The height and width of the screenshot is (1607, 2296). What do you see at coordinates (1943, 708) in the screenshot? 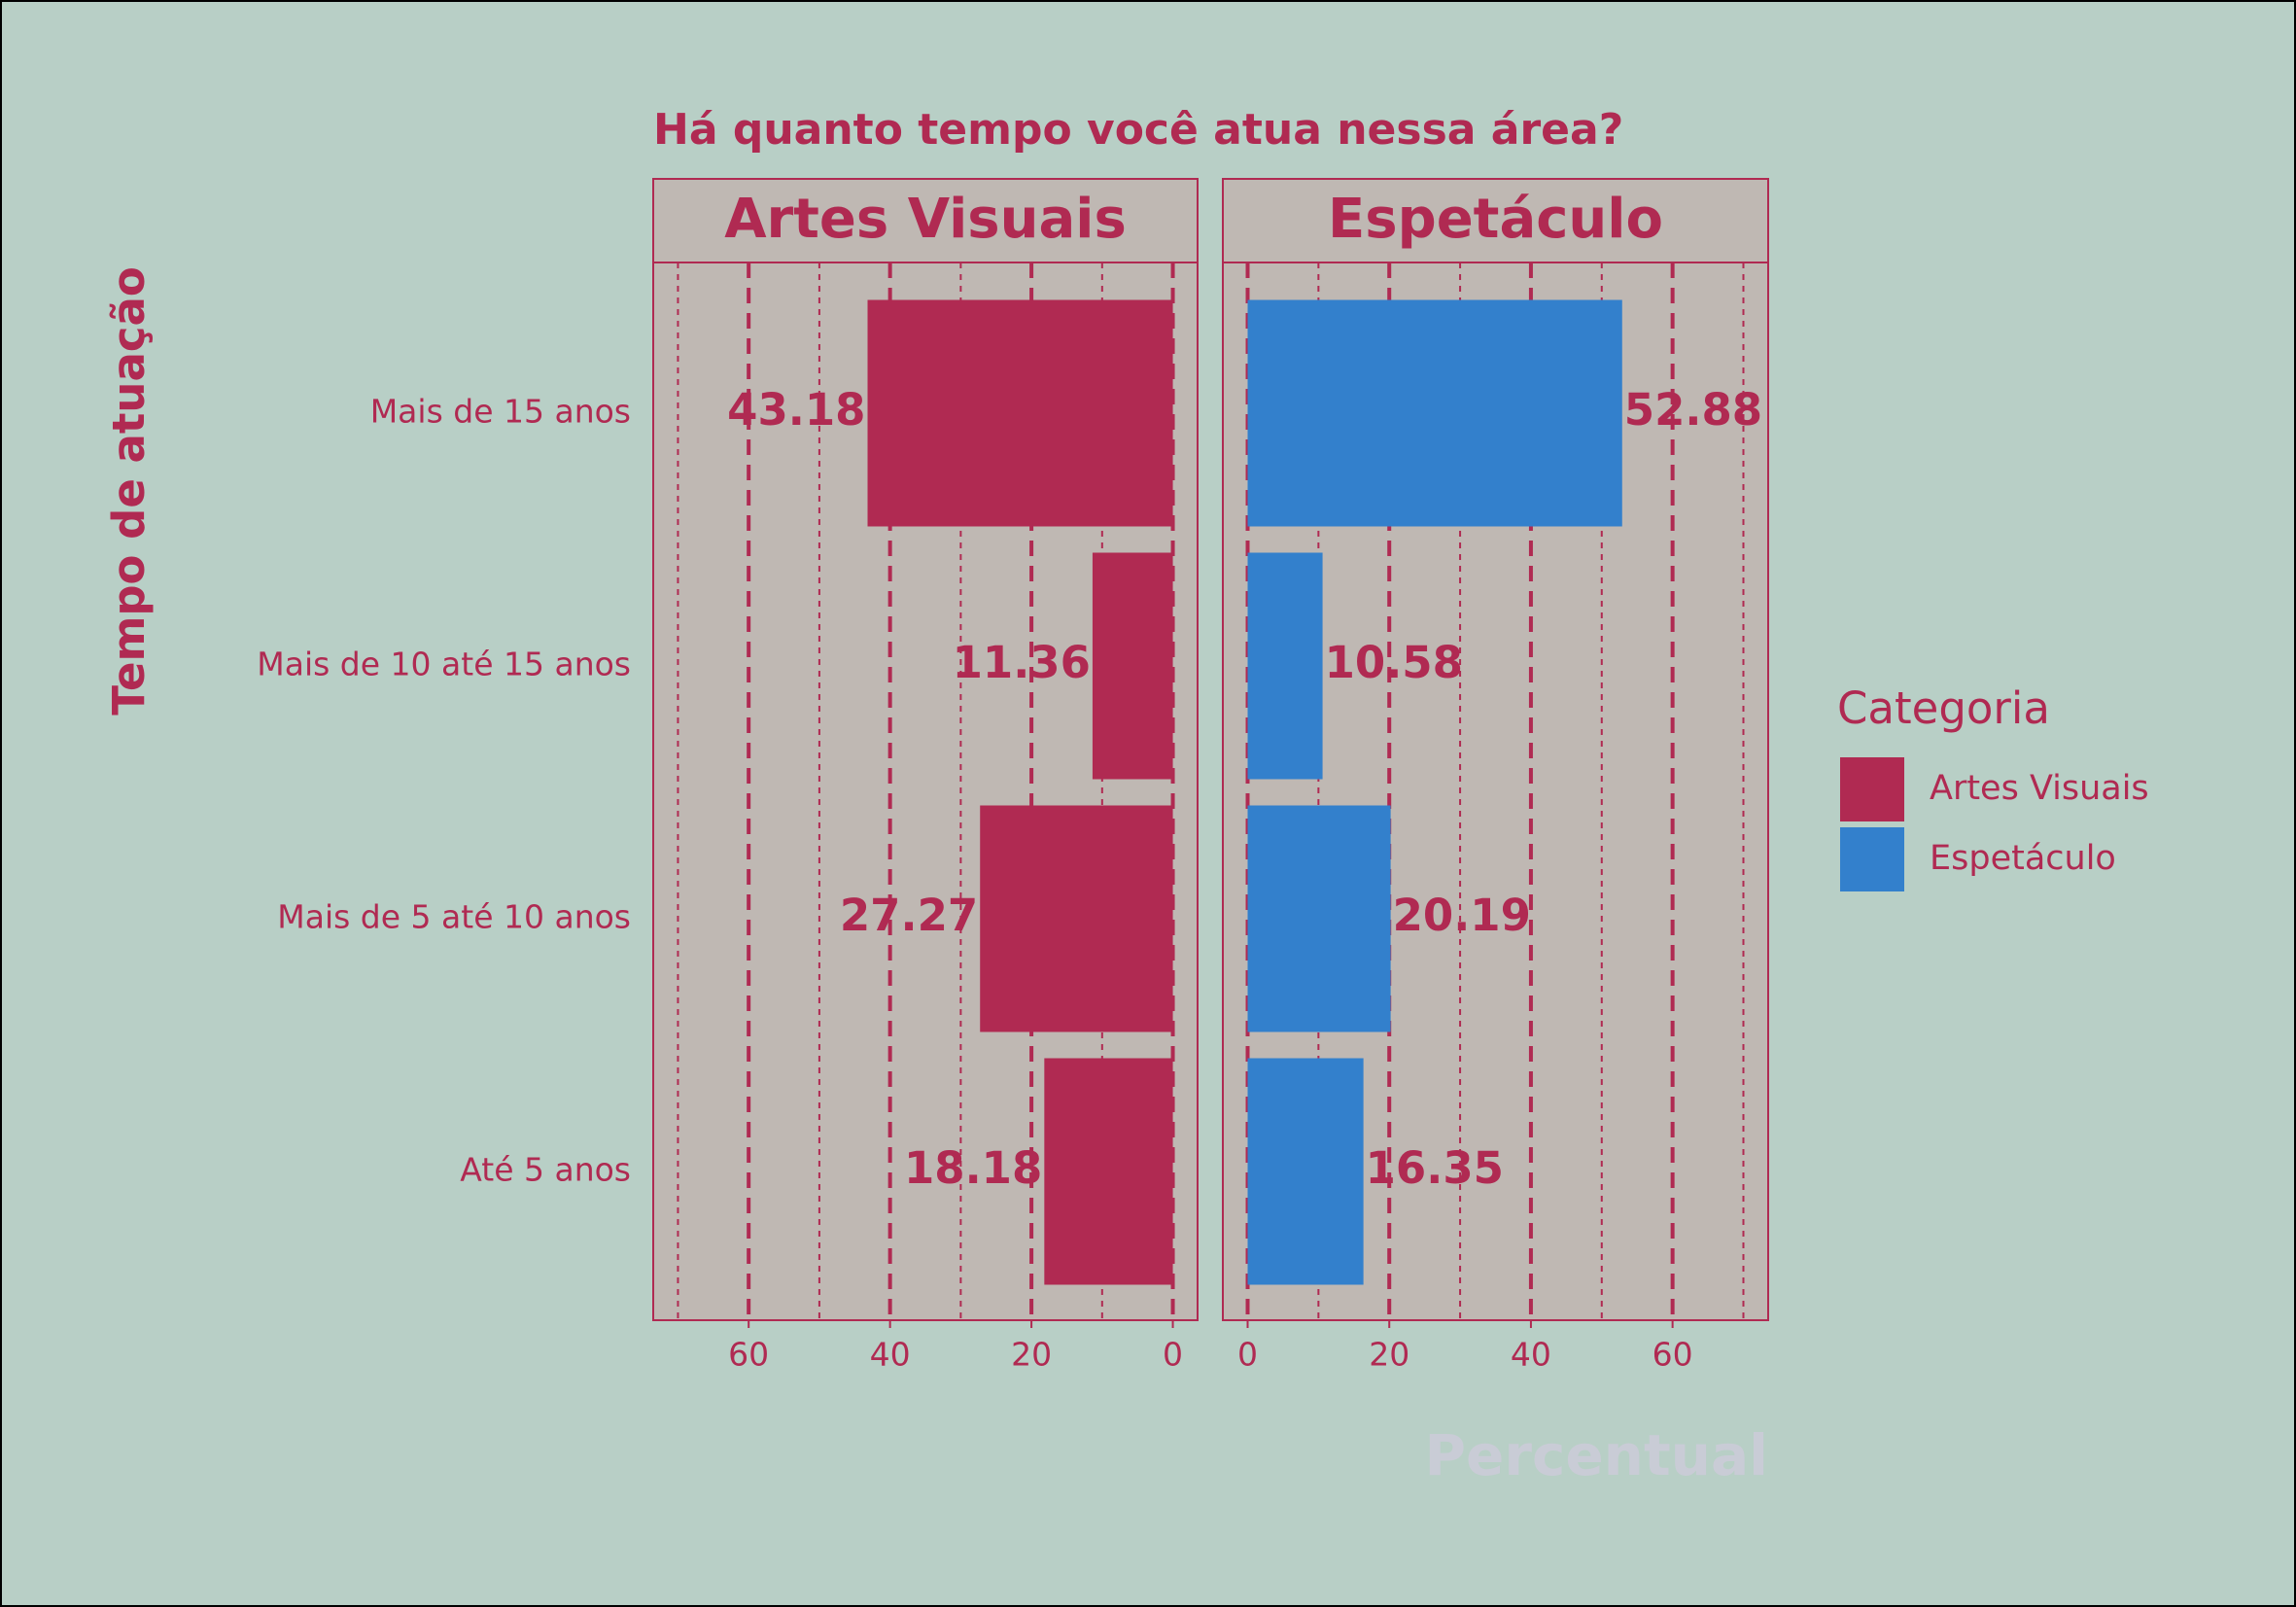
I see `legend-title: Categoria` at bounding box center [1943, 708].